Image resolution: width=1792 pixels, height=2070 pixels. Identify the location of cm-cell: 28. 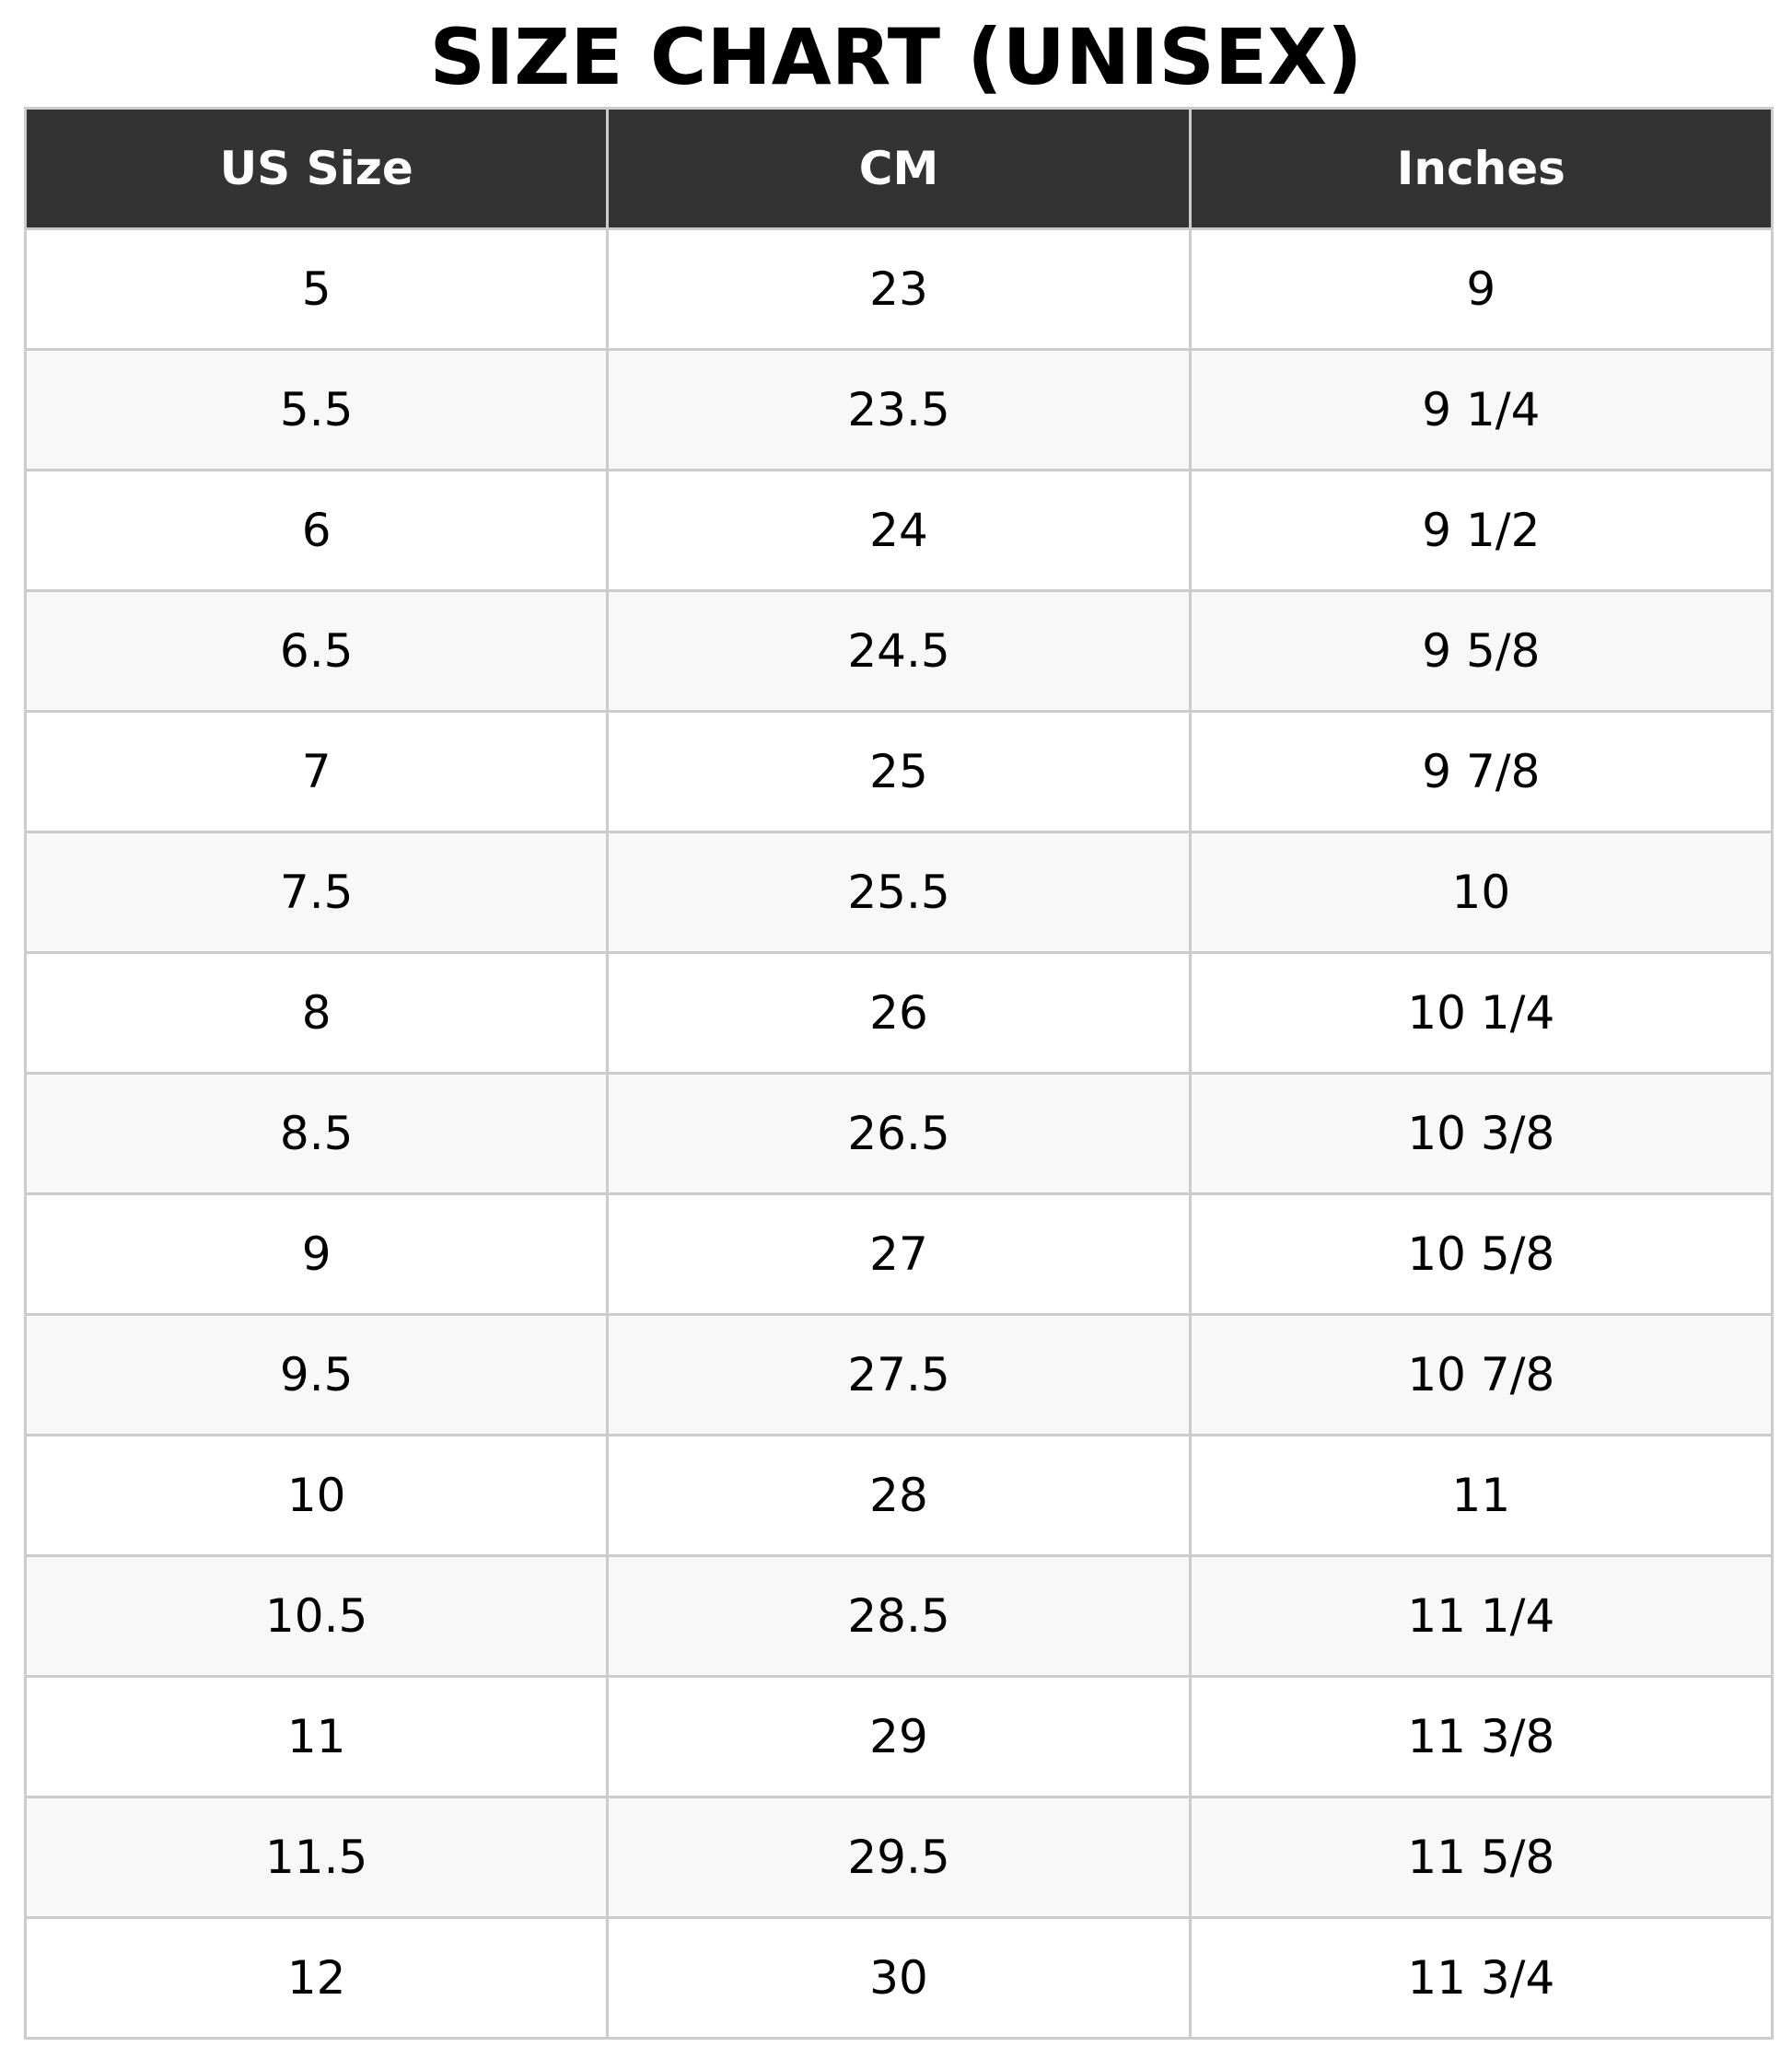
(899, 1495).